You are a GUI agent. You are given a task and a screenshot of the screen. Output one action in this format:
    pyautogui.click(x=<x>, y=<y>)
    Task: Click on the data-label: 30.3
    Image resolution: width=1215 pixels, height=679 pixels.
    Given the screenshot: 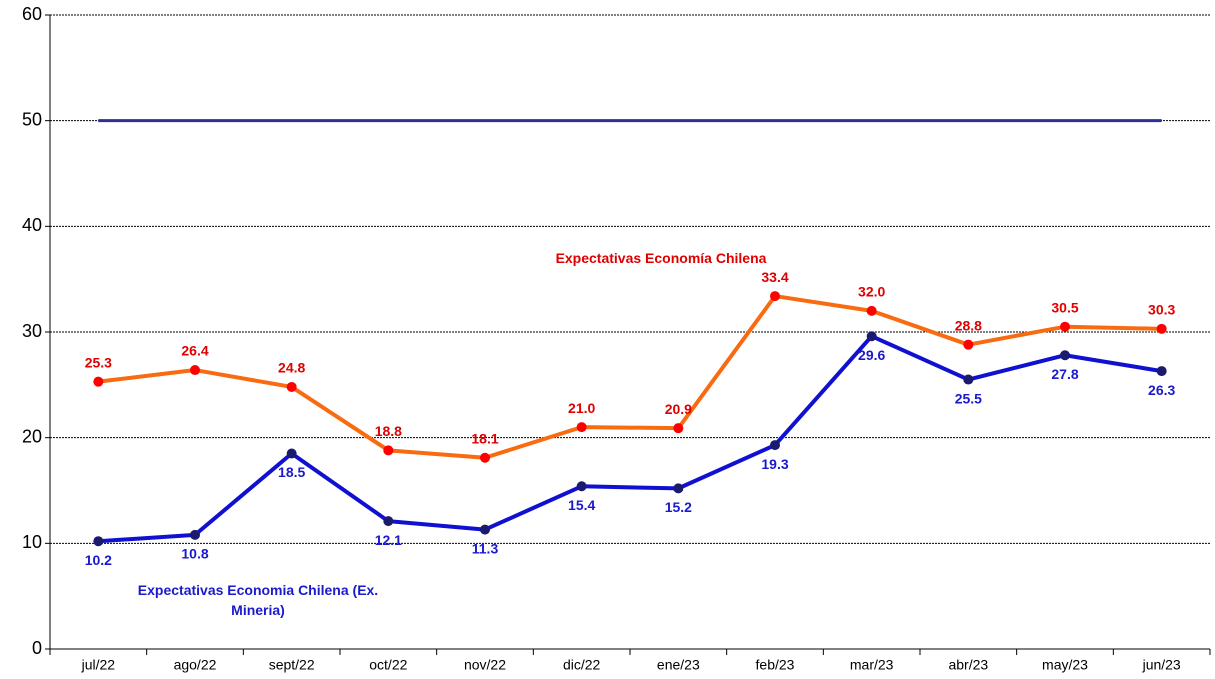 What is the action you would take?
    pyautogui.click(x=1161, y=310)
    